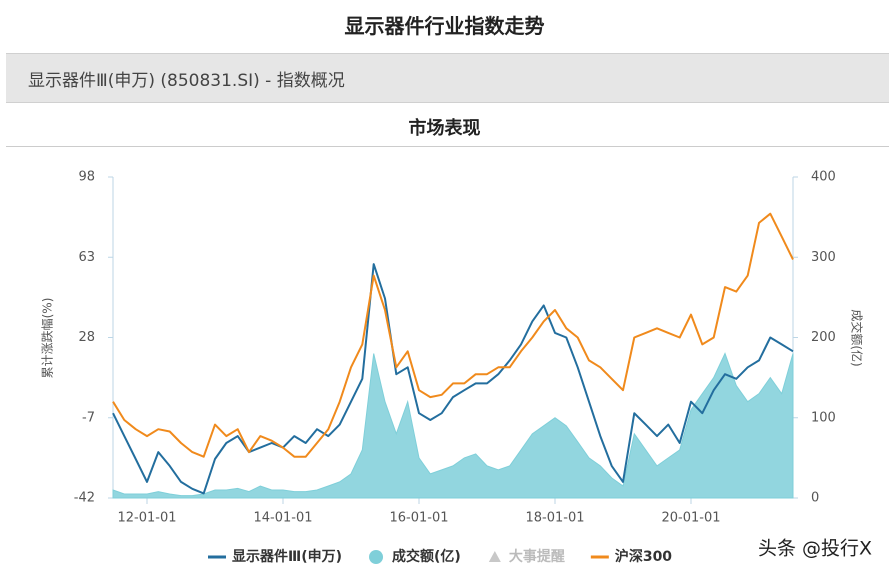  What do you see at coordinates (690, 518) in the screenshot?
I see `x-tick-label: 20-01-01` at bounding box center [690, 518].